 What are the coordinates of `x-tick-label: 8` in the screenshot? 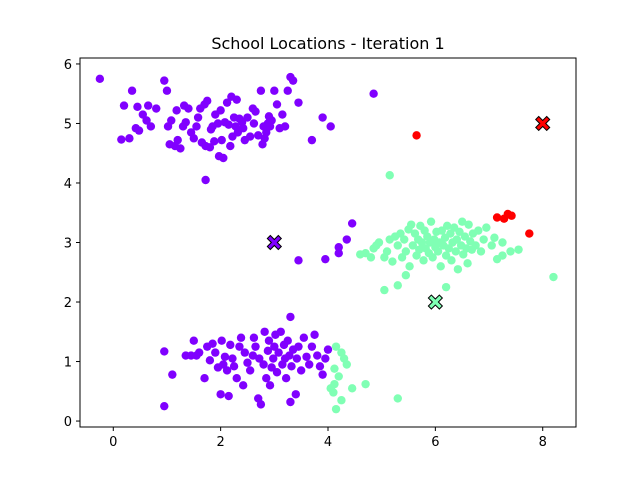 It's located at (543, 442).